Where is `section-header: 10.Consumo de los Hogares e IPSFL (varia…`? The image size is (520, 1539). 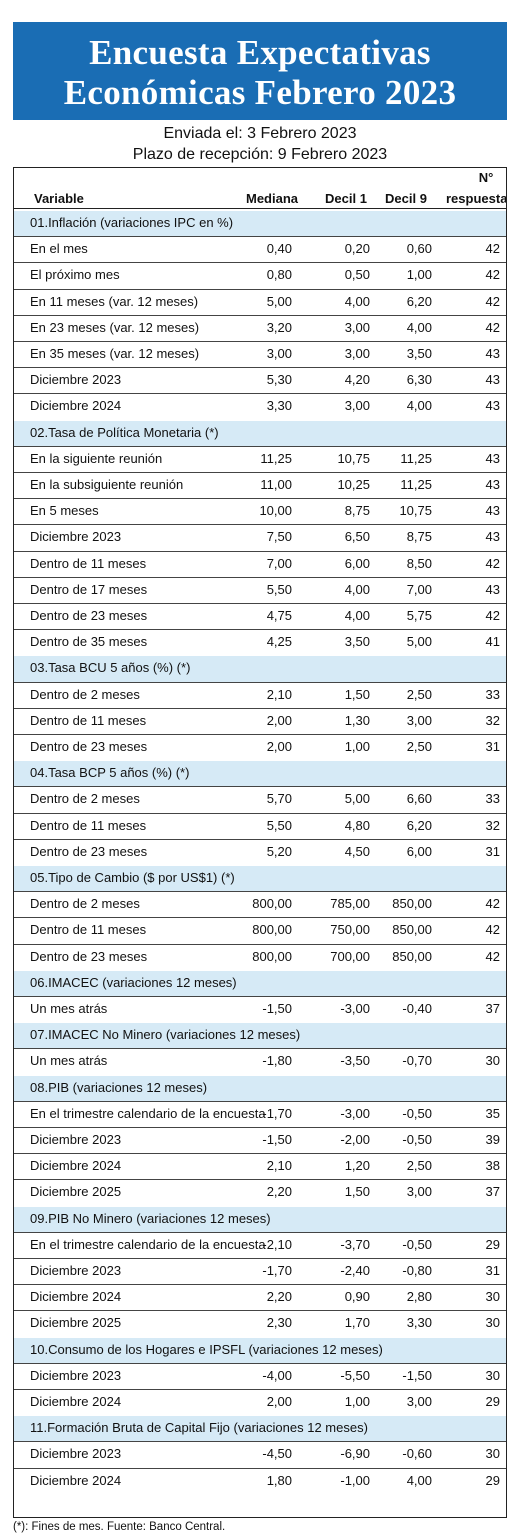
section-header: 10.Consumo de los Hogares e IPSFL (varia… is located at coordinates (260, 1350).